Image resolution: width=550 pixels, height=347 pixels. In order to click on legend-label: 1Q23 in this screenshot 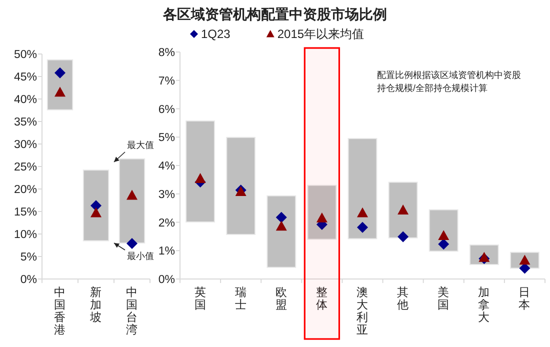, I will do `click(216, 34)`.